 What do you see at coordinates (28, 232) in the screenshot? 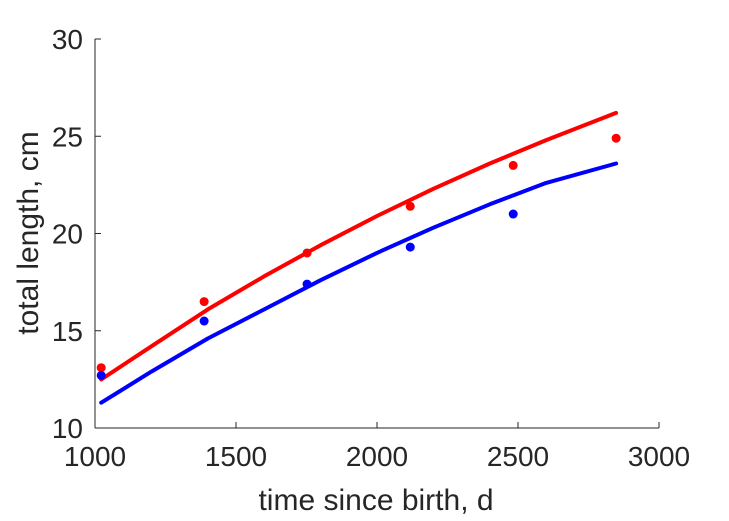
I see `y-axis-label: total length, cm` at bounding box center [28, 232].